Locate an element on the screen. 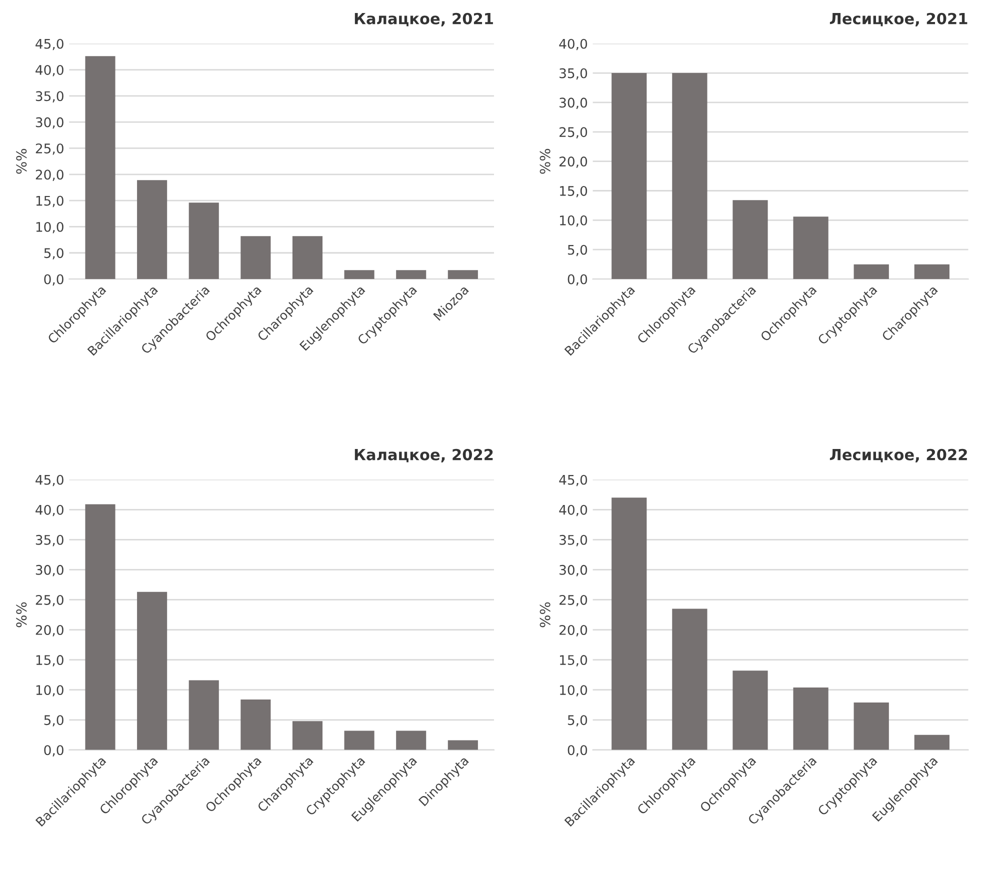 The image size is (988, 872). chart-title: Лесицкое, 2022 is located at coordinates (898, 455).